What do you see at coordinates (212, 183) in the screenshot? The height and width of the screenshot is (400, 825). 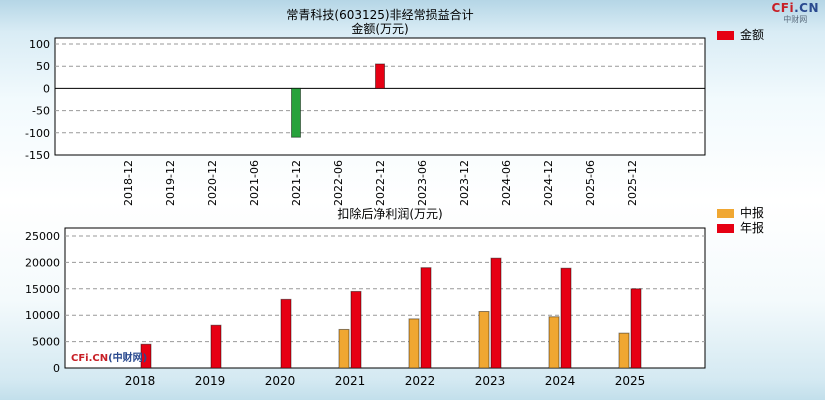 I see `x-tick-label: 2020-12` at bounding box center [212, 183].